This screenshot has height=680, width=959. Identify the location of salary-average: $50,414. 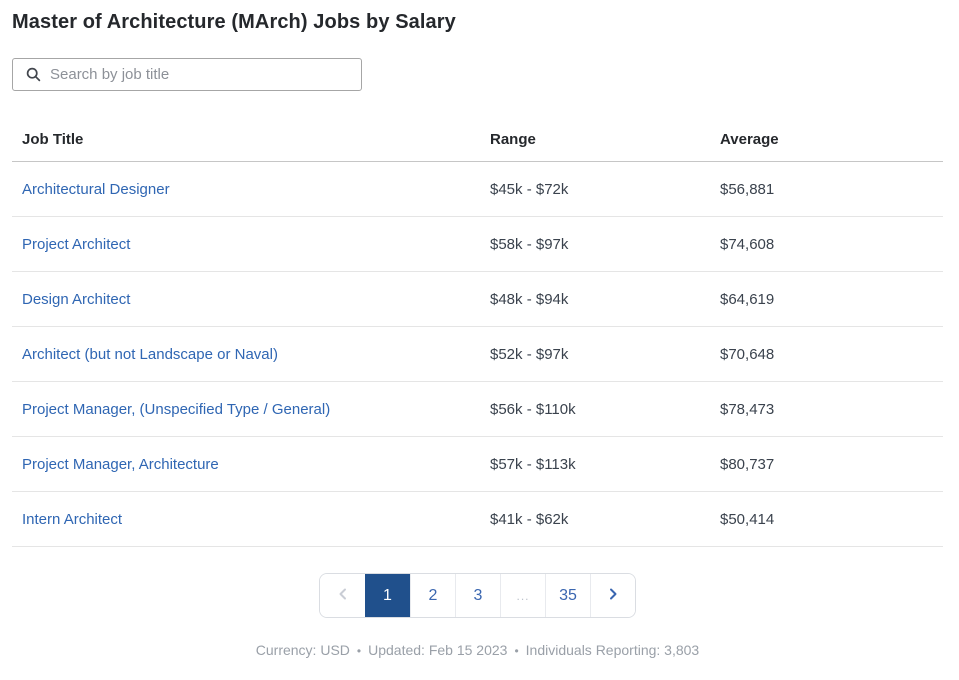
(747, 519).